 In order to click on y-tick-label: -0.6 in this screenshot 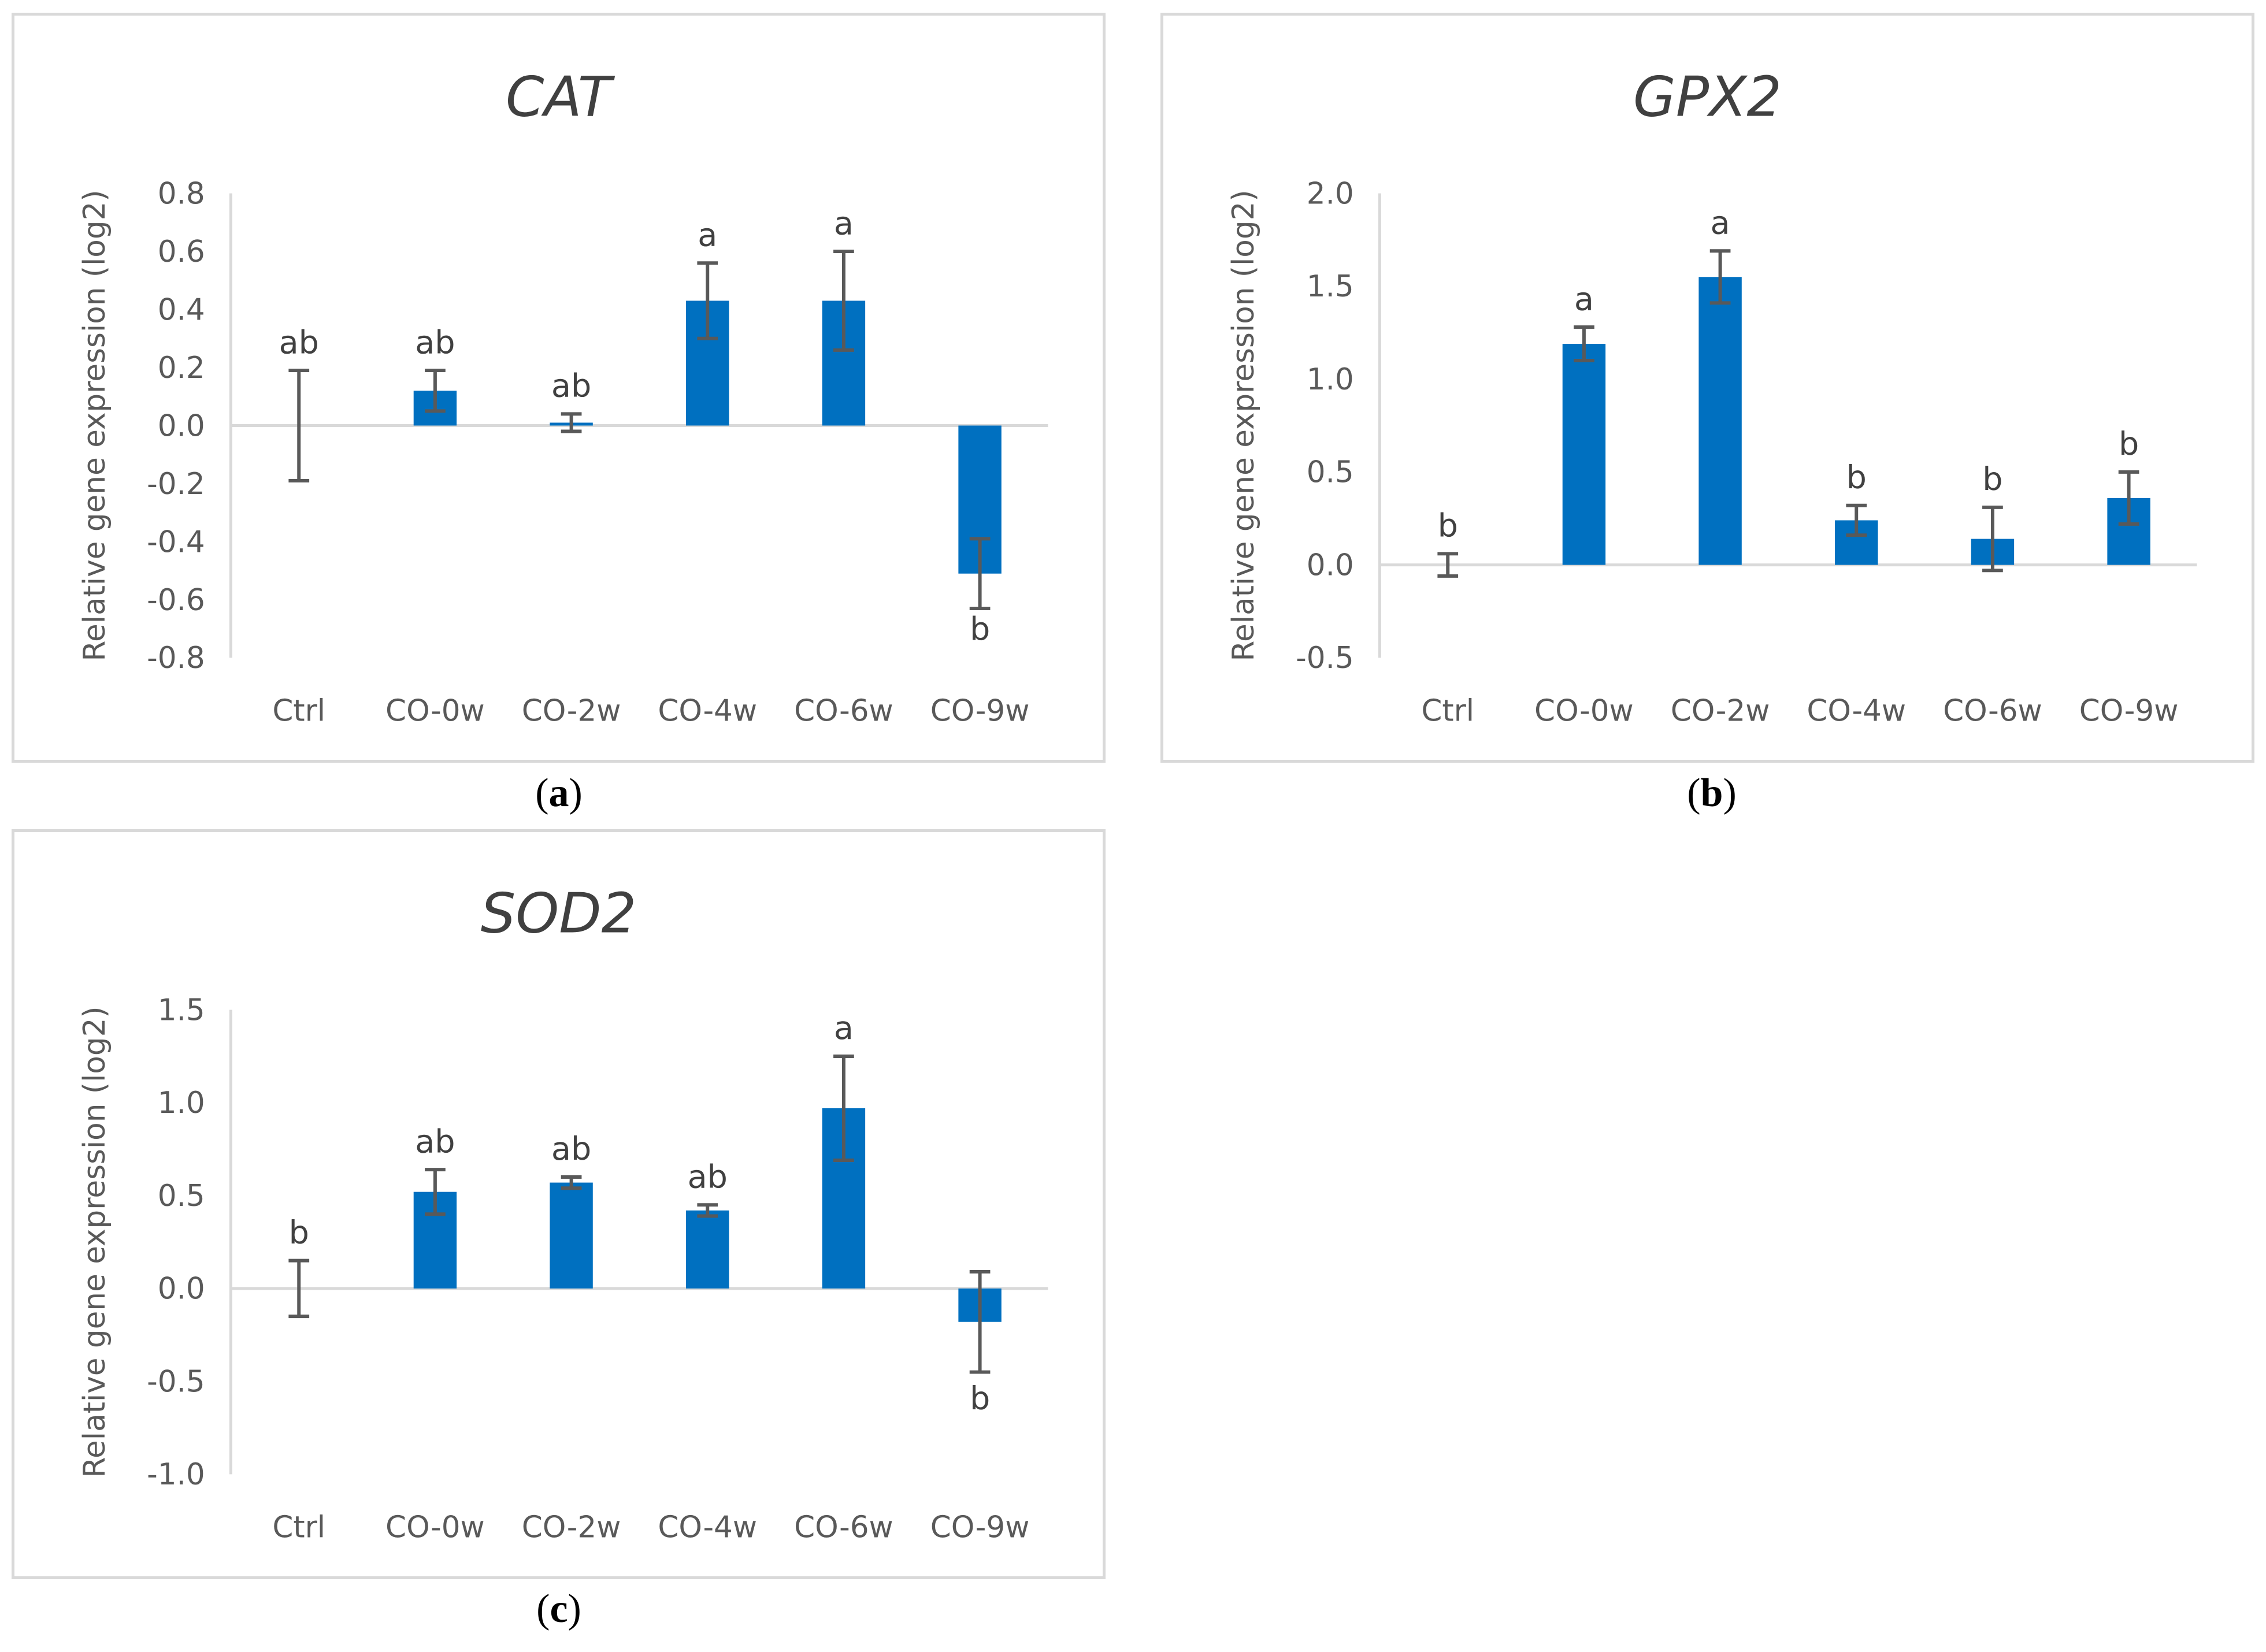, I will do `click(176, 600)`.